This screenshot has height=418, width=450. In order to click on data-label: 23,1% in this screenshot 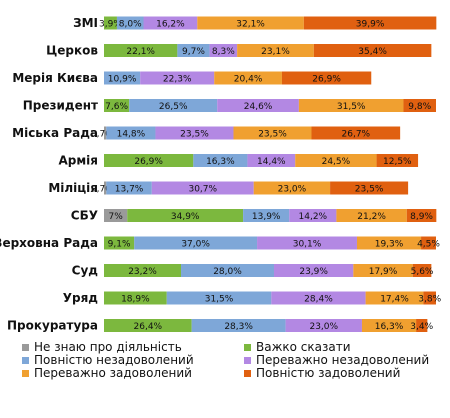, I will do `click(275, 52)`.